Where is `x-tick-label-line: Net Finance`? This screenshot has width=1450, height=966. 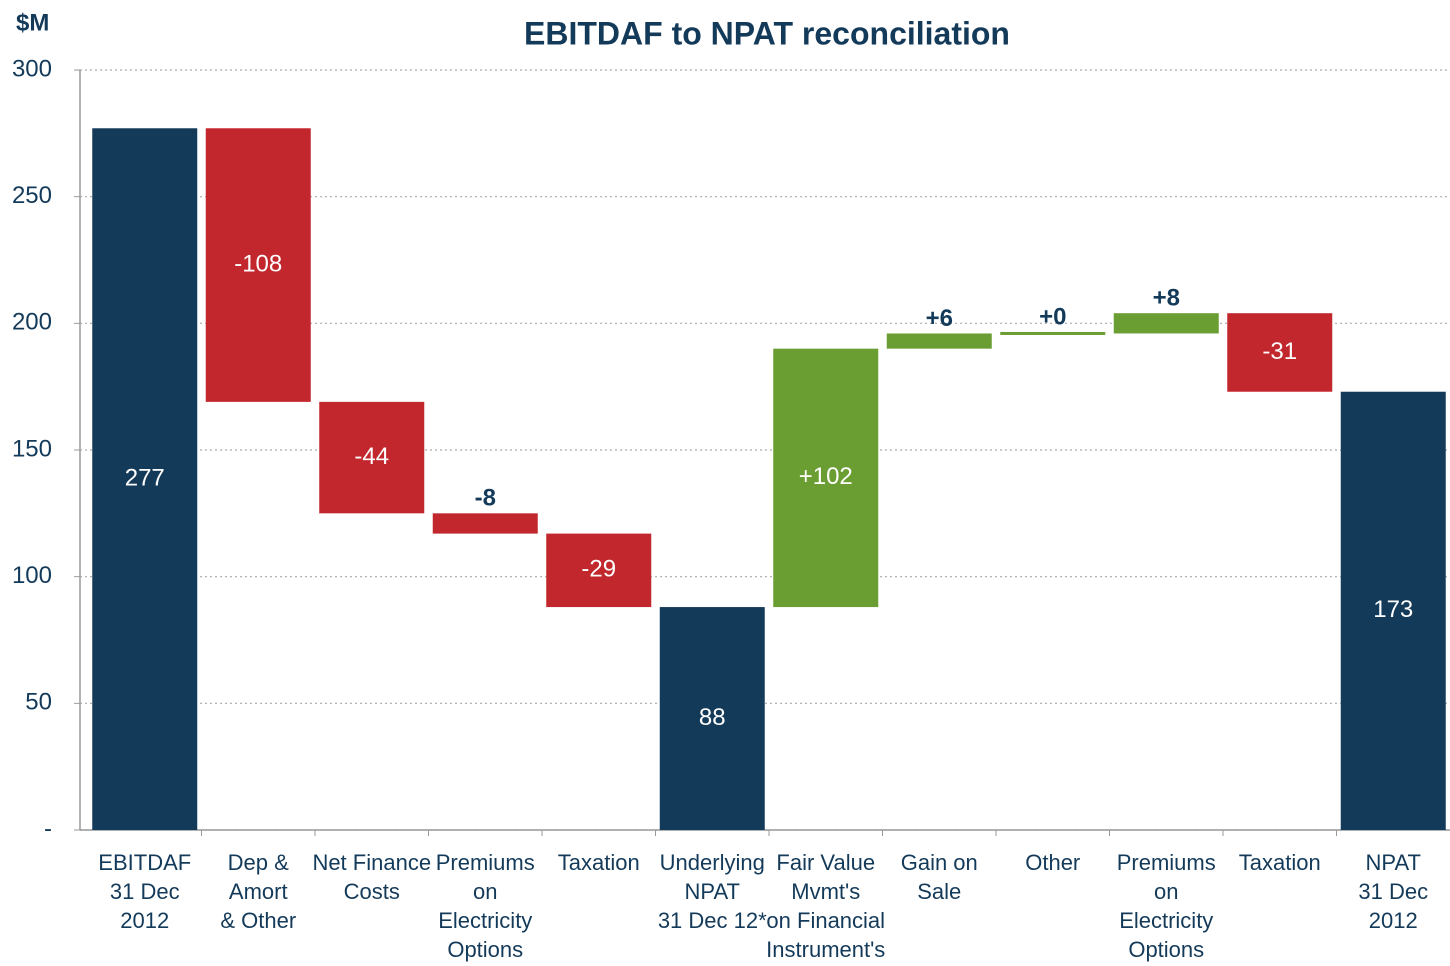 x-tick-label-line: Net Finance is located at coordinates (371, 862).